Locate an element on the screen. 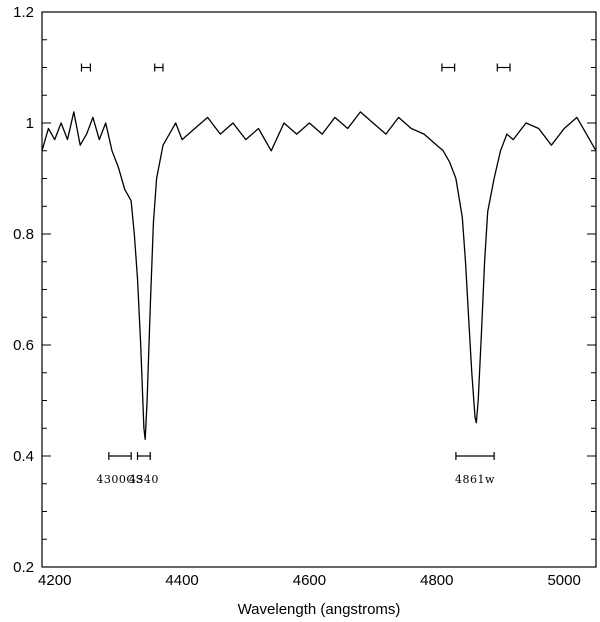 This screenshot has height=622, width=600. continuum-band-markers is located at coordinates (295, 67).